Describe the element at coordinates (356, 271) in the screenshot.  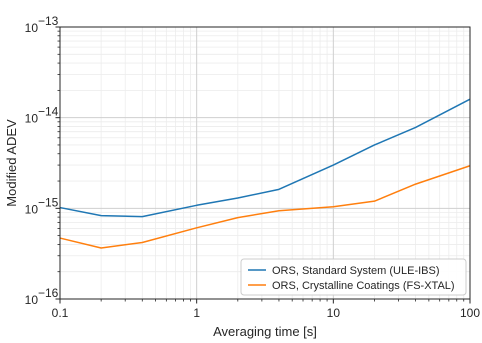
I see `legend-label-1: ORS, Standard System (ULE-IBS)` at that location.